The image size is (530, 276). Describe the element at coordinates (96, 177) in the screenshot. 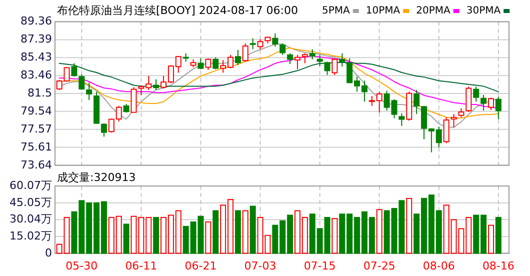

I see `chart-title: 成交量:320913` at that location.